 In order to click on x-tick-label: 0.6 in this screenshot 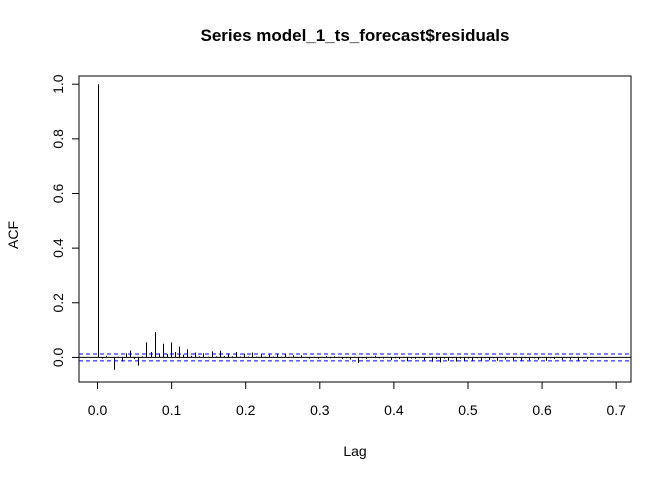, I will do `click(542, 410)`.